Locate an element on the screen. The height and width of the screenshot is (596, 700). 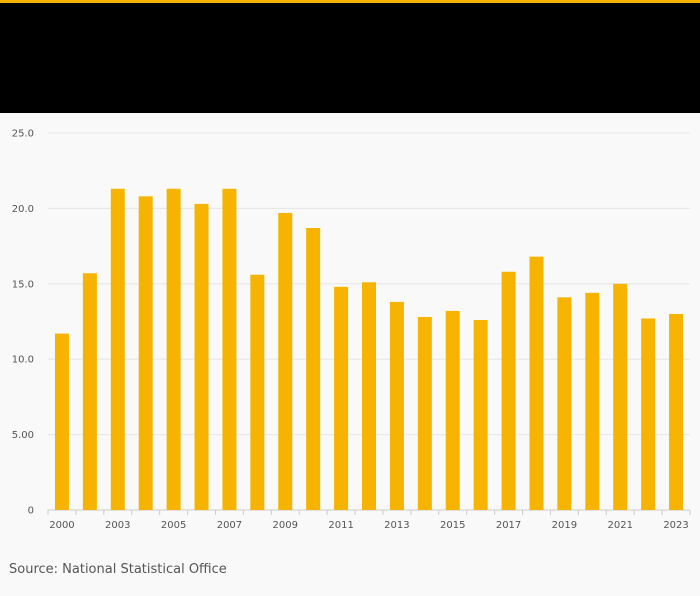
x-tick-label: 2013 is located at coordinates (396, 525).